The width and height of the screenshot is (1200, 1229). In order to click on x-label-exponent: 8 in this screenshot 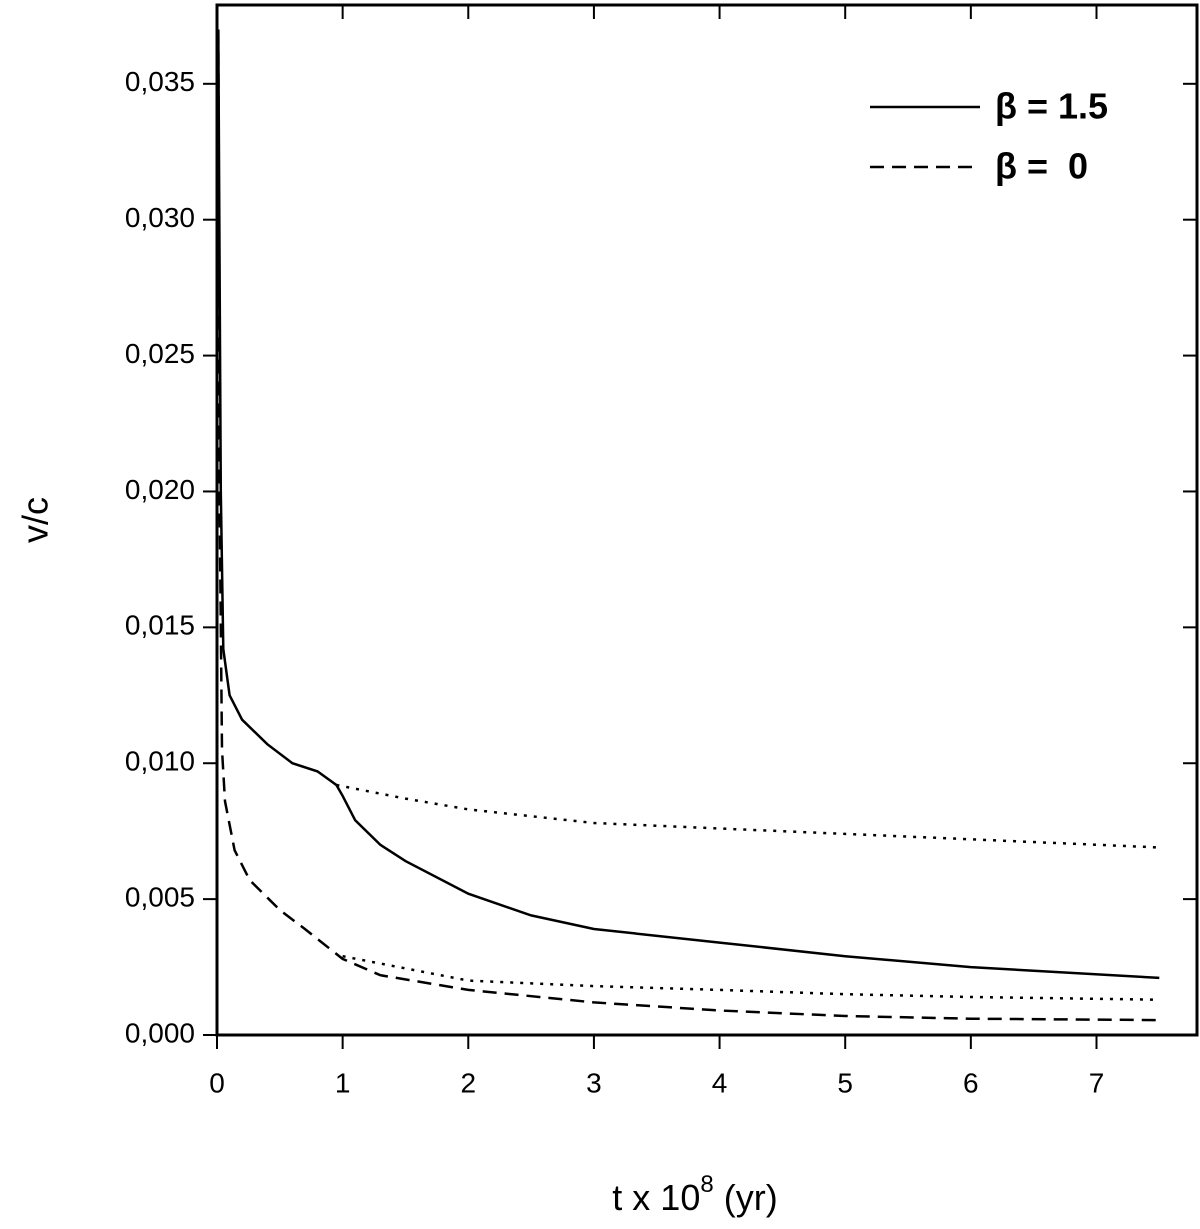, I will do `click(706, 1184)`.